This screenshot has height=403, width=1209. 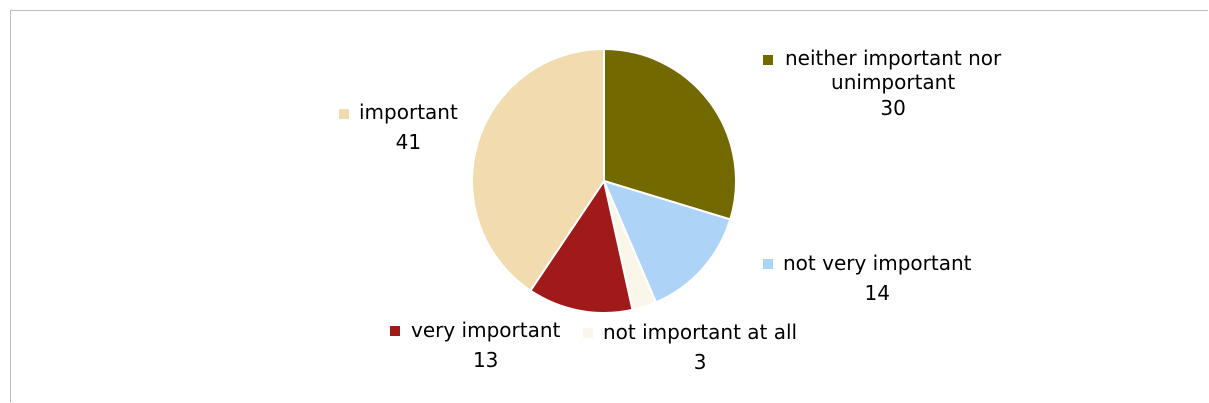 I want to click on data-label-value: 13, so click(x=485, y=360).